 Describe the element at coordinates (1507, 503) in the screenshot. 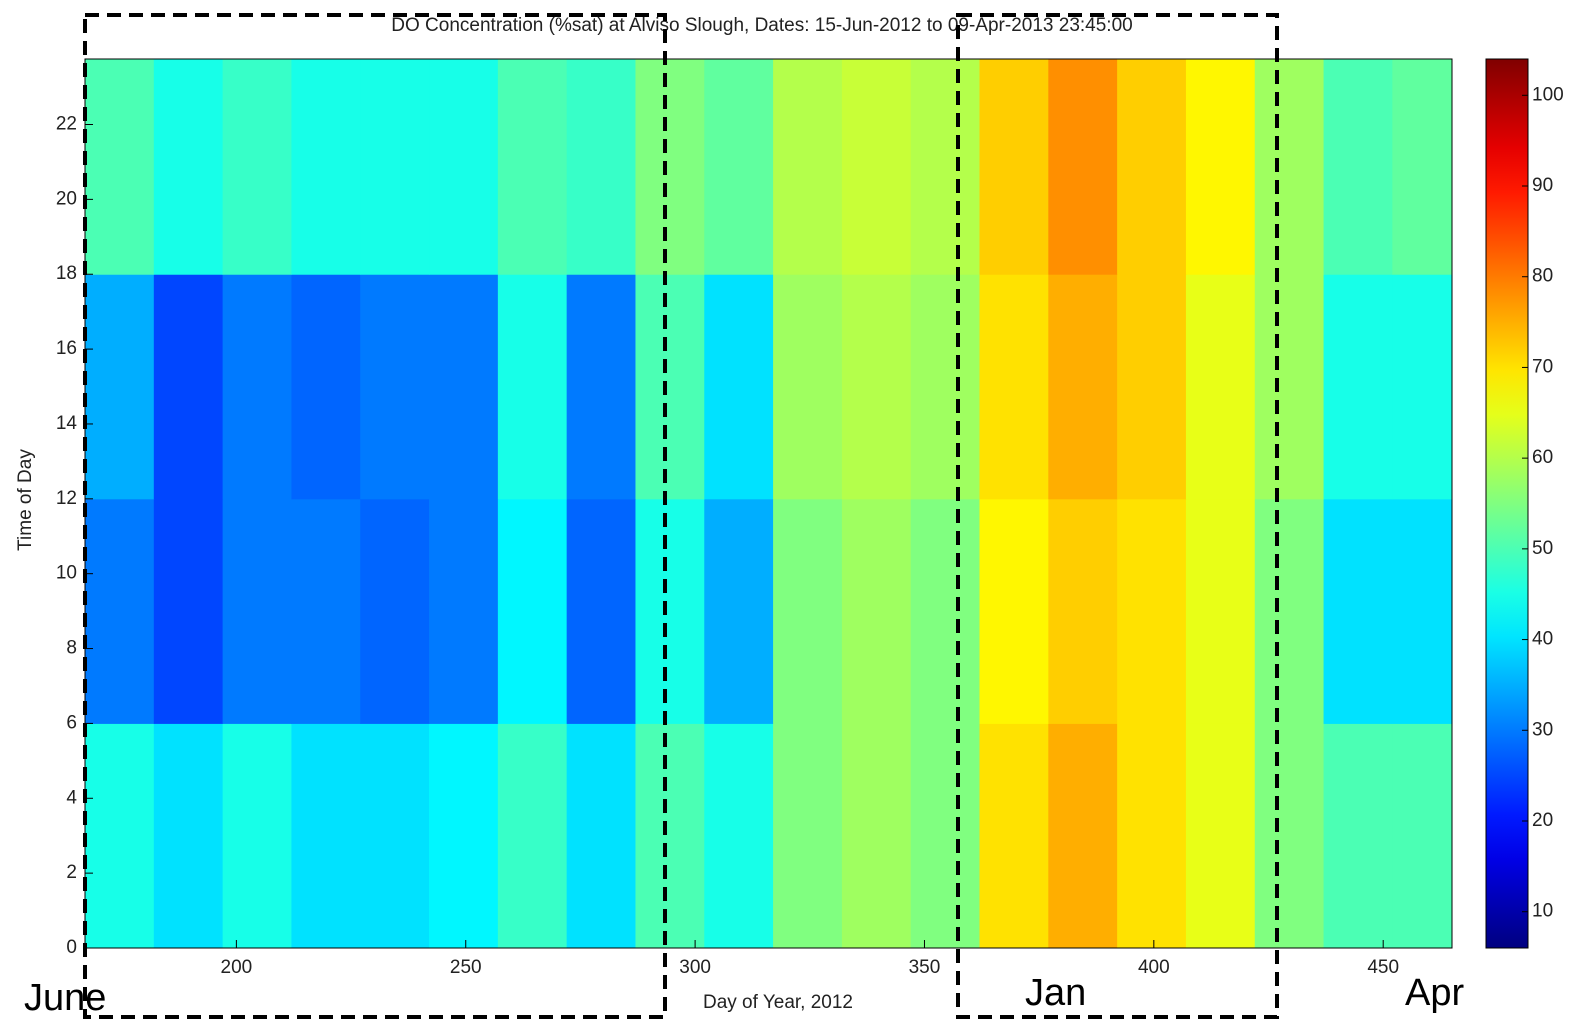

I see `colorbar` at that location.